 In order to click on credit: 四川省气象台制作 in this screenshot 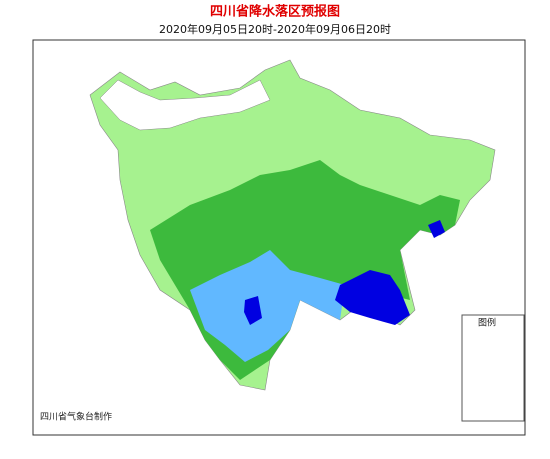, I will do `click(76, 417)`.